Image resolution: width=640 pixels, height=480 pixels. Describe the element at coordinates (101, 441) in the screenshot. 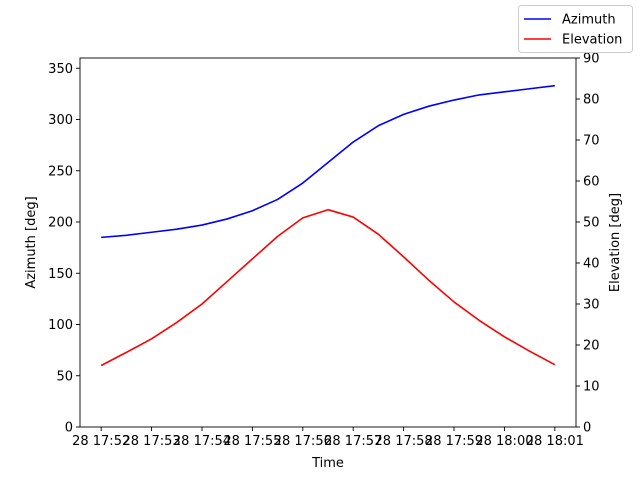

I see `x-tick-label: 28 17:52` at that location.